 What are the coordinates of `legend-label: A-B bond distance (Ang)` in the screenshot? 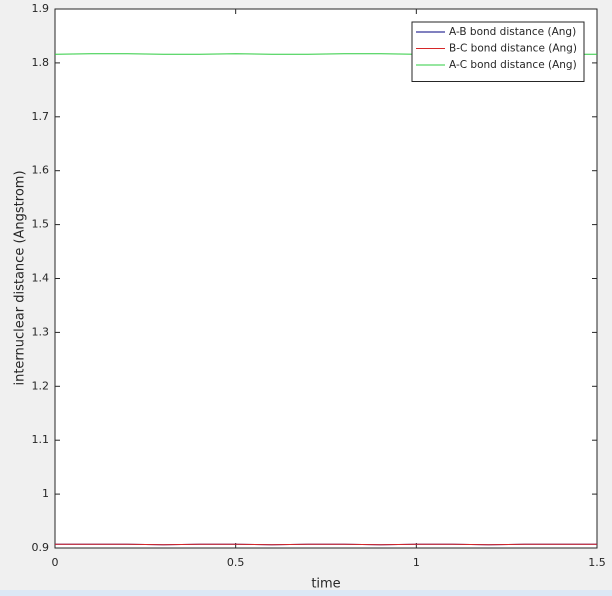 It's located at (512, 32).